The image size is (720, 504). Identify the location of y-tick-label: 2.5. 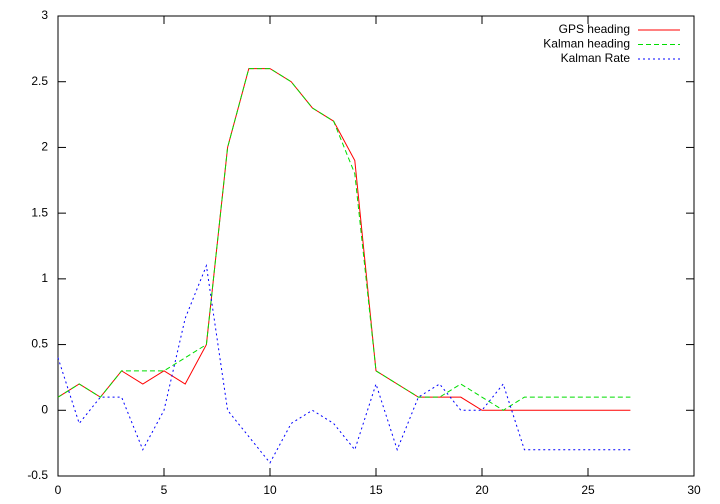
(39, 81).